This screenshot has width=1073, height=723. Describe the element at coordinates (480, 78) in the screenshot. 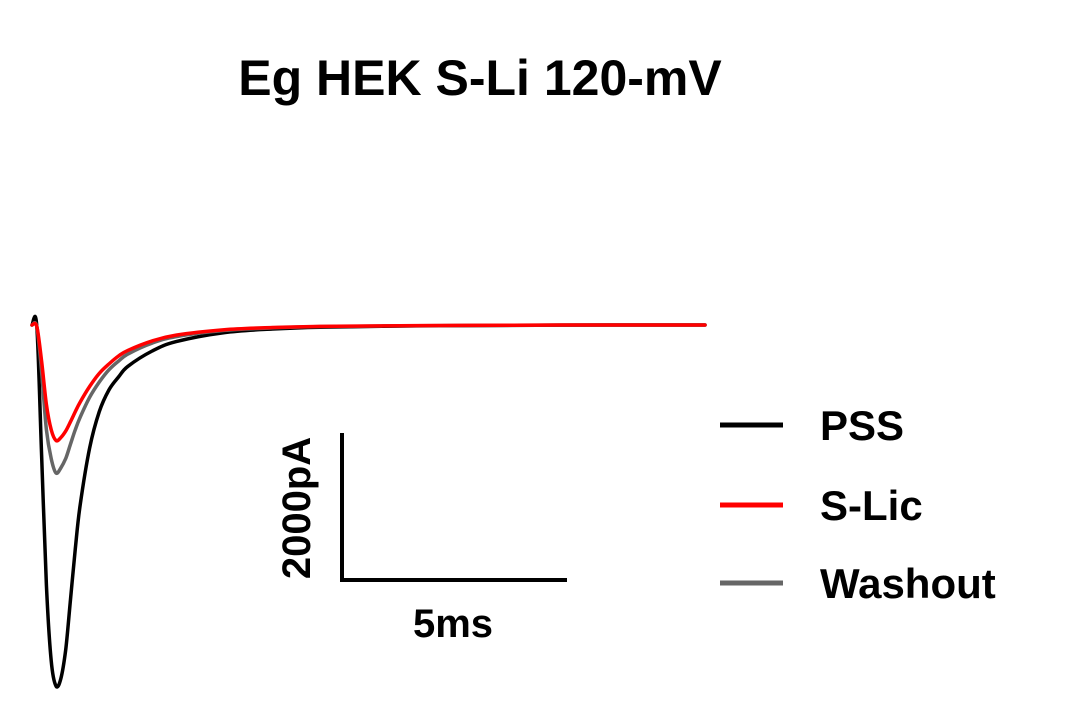

I see `chart-title: Eg HEK S-Li 120-mV` at that location.